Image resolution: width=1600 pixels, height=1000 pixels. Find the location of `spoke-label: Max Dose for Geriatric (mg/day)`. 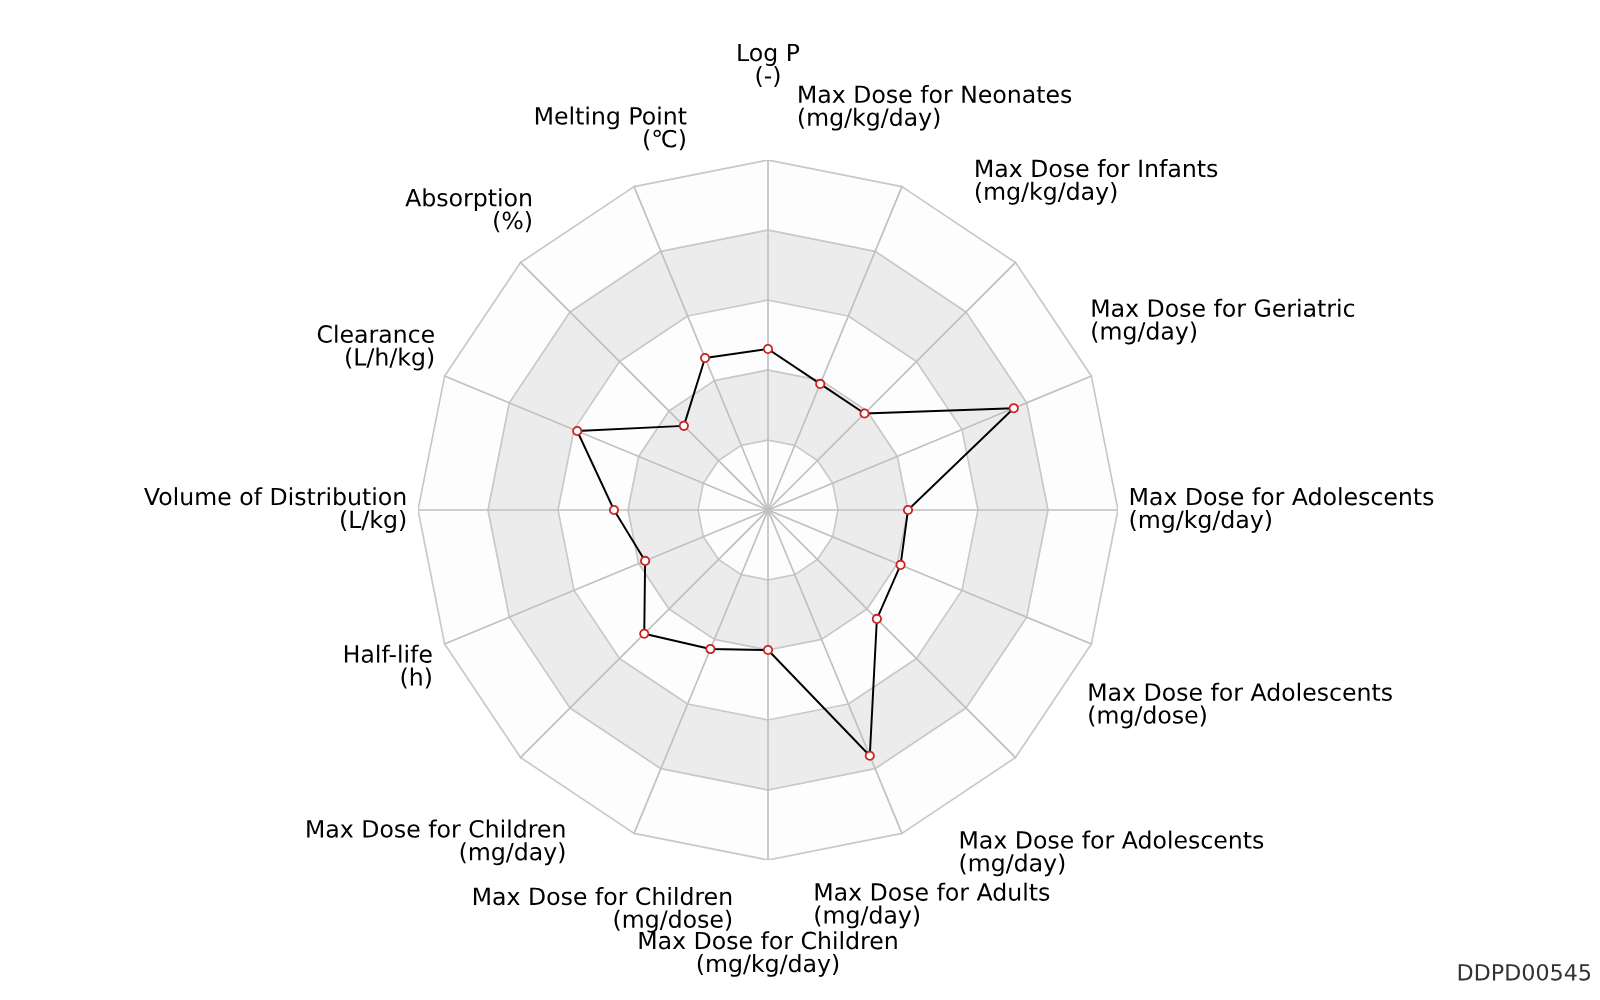

spoke-label: Max Dose for Geriatric (mg/day) is located at coordinates (1223, 321).